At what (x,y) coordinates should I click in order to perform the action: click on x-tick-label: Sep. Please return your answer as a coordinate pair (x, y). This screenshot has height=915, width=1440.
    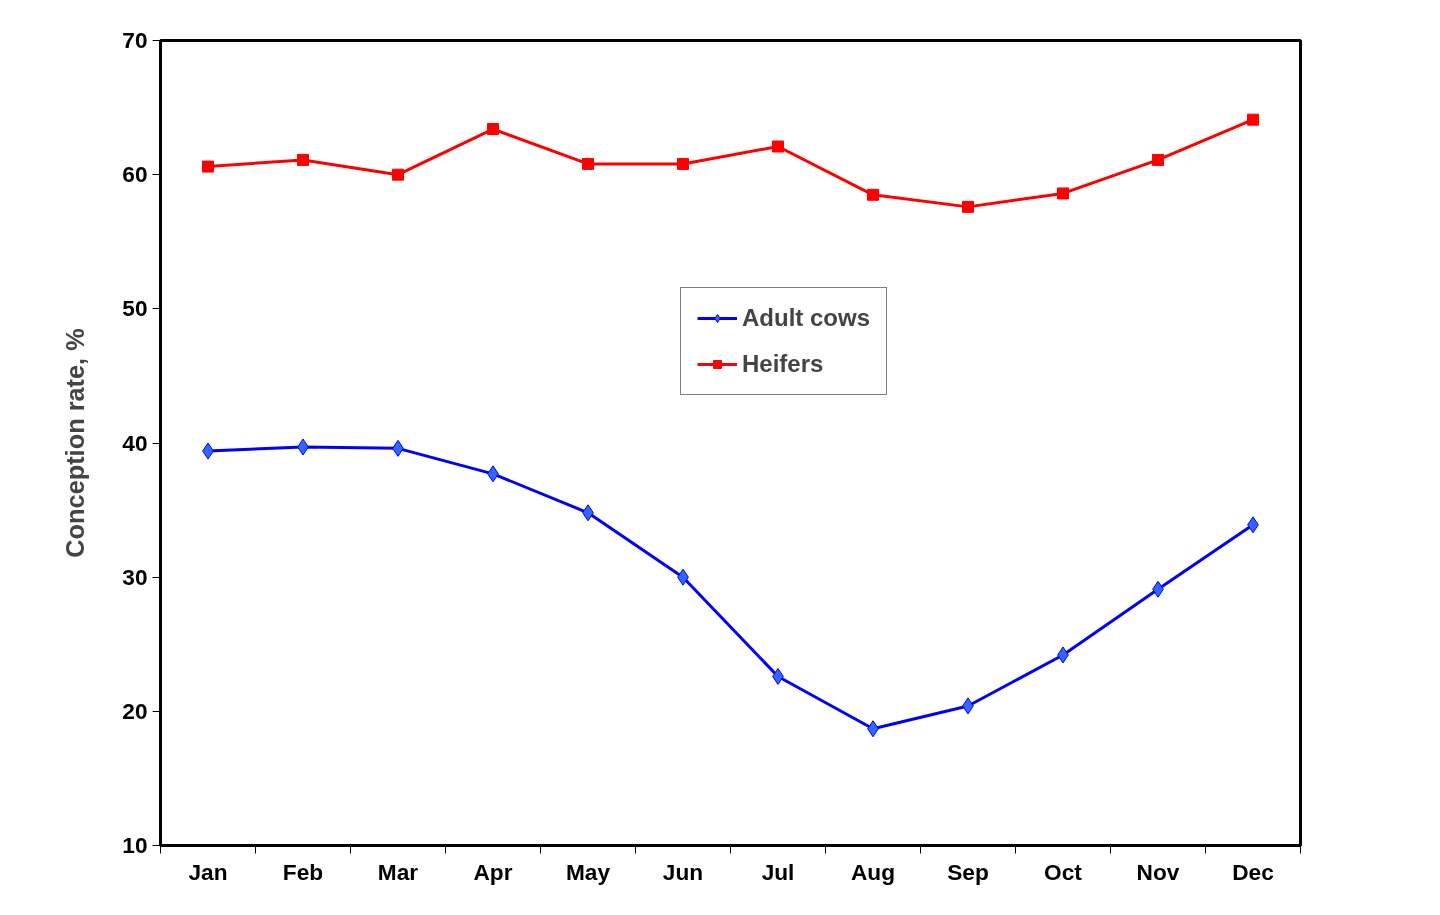
    Looking at the image, I should click on (968, 871).